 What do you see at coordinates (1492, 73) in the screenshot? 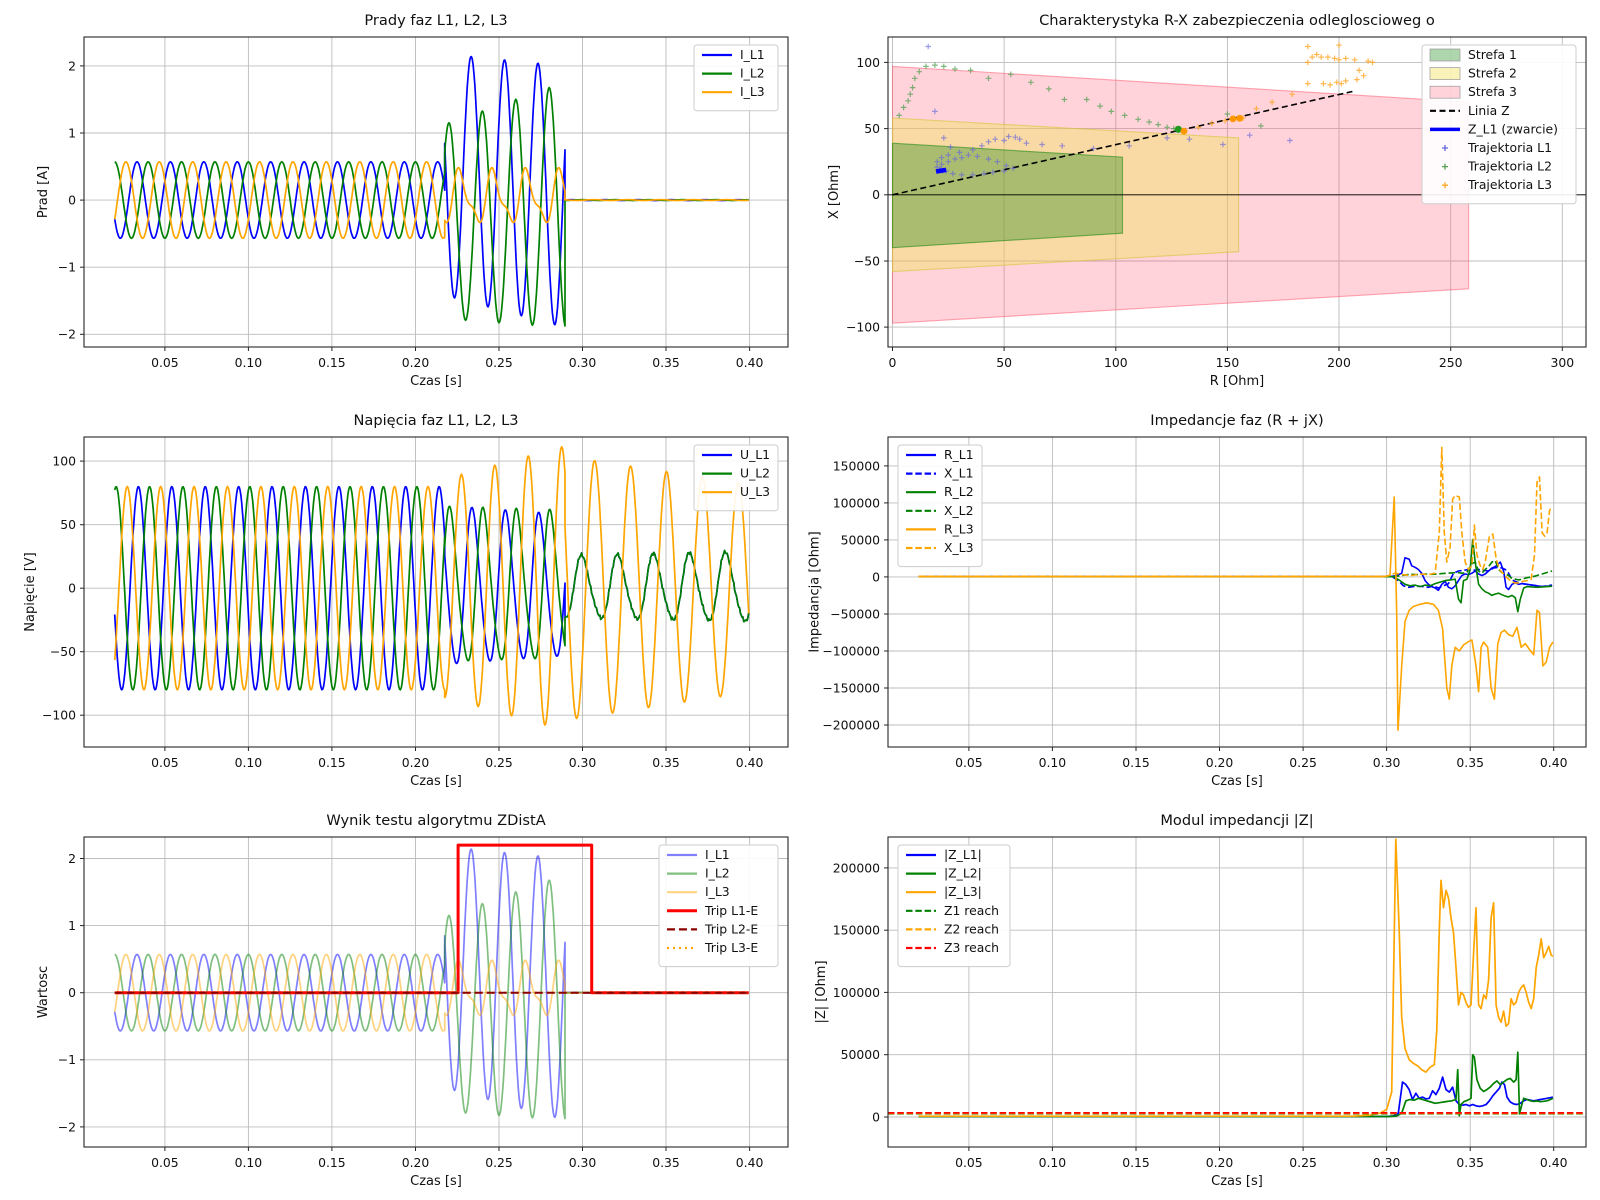
I see `svg-text: Strefa 2` at bounding box center [1492, 73].